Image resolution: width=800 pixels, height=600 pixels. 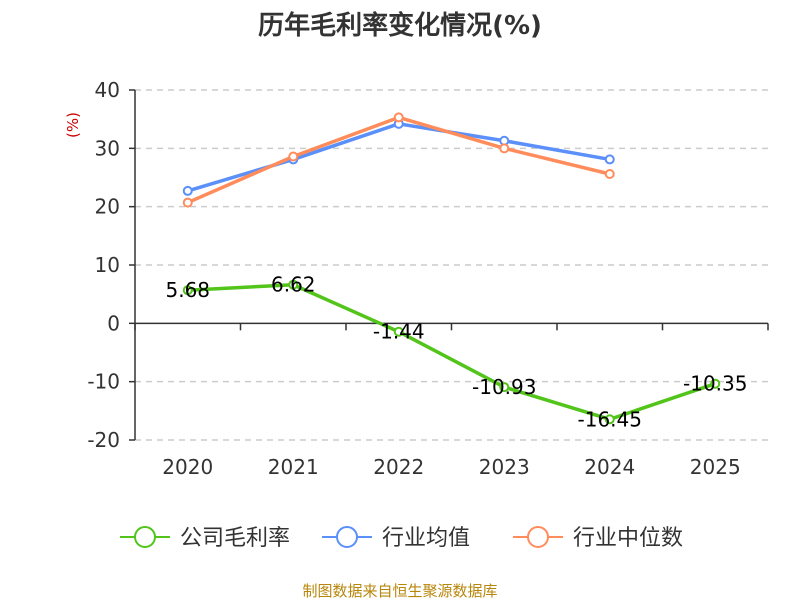 I want to click on y-tick-label: 30, so click(x=107, y=148).